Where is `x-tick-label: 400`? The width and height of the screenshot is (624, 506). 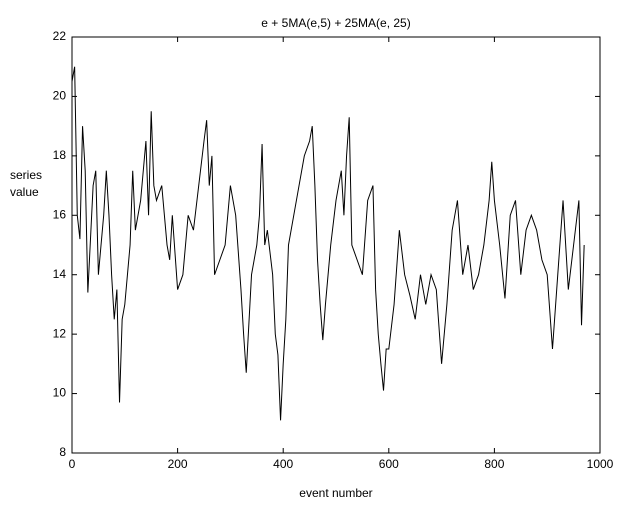
x-tick-label: 400 is located at coordinates (283, 464).